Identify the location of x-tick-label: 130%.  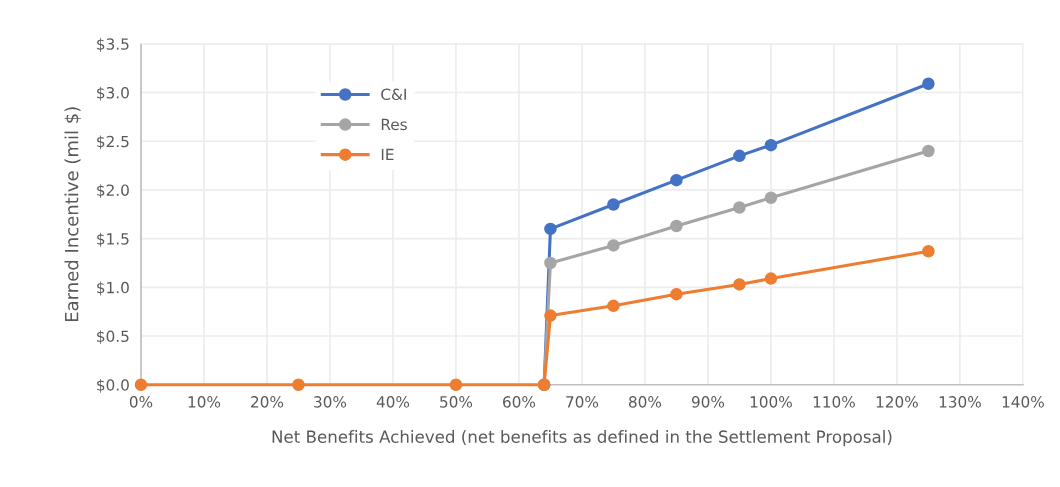
(960, 402).